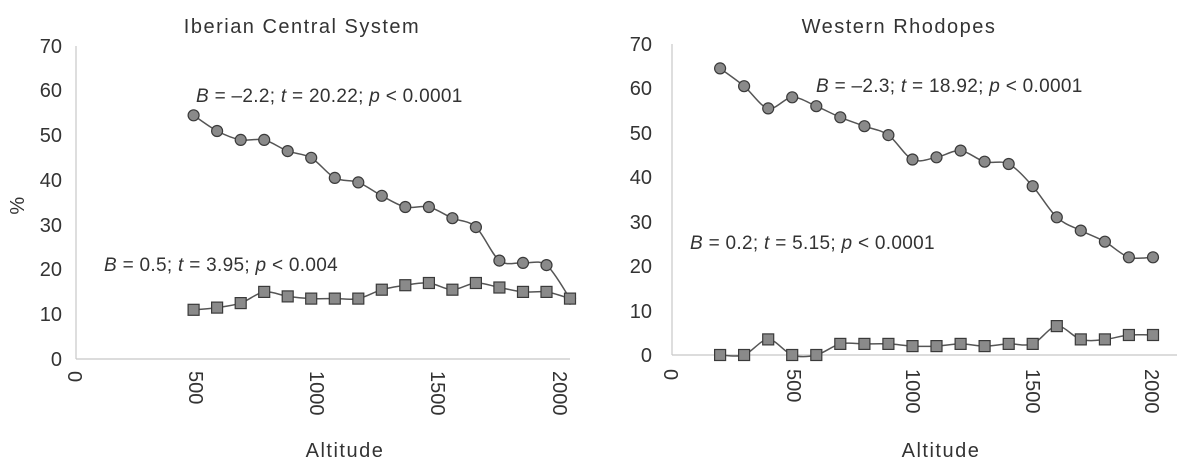  Describe the element at coordinates (302, 265) in the screenshot. I see `stat-p-value: < 0.004` at that location.